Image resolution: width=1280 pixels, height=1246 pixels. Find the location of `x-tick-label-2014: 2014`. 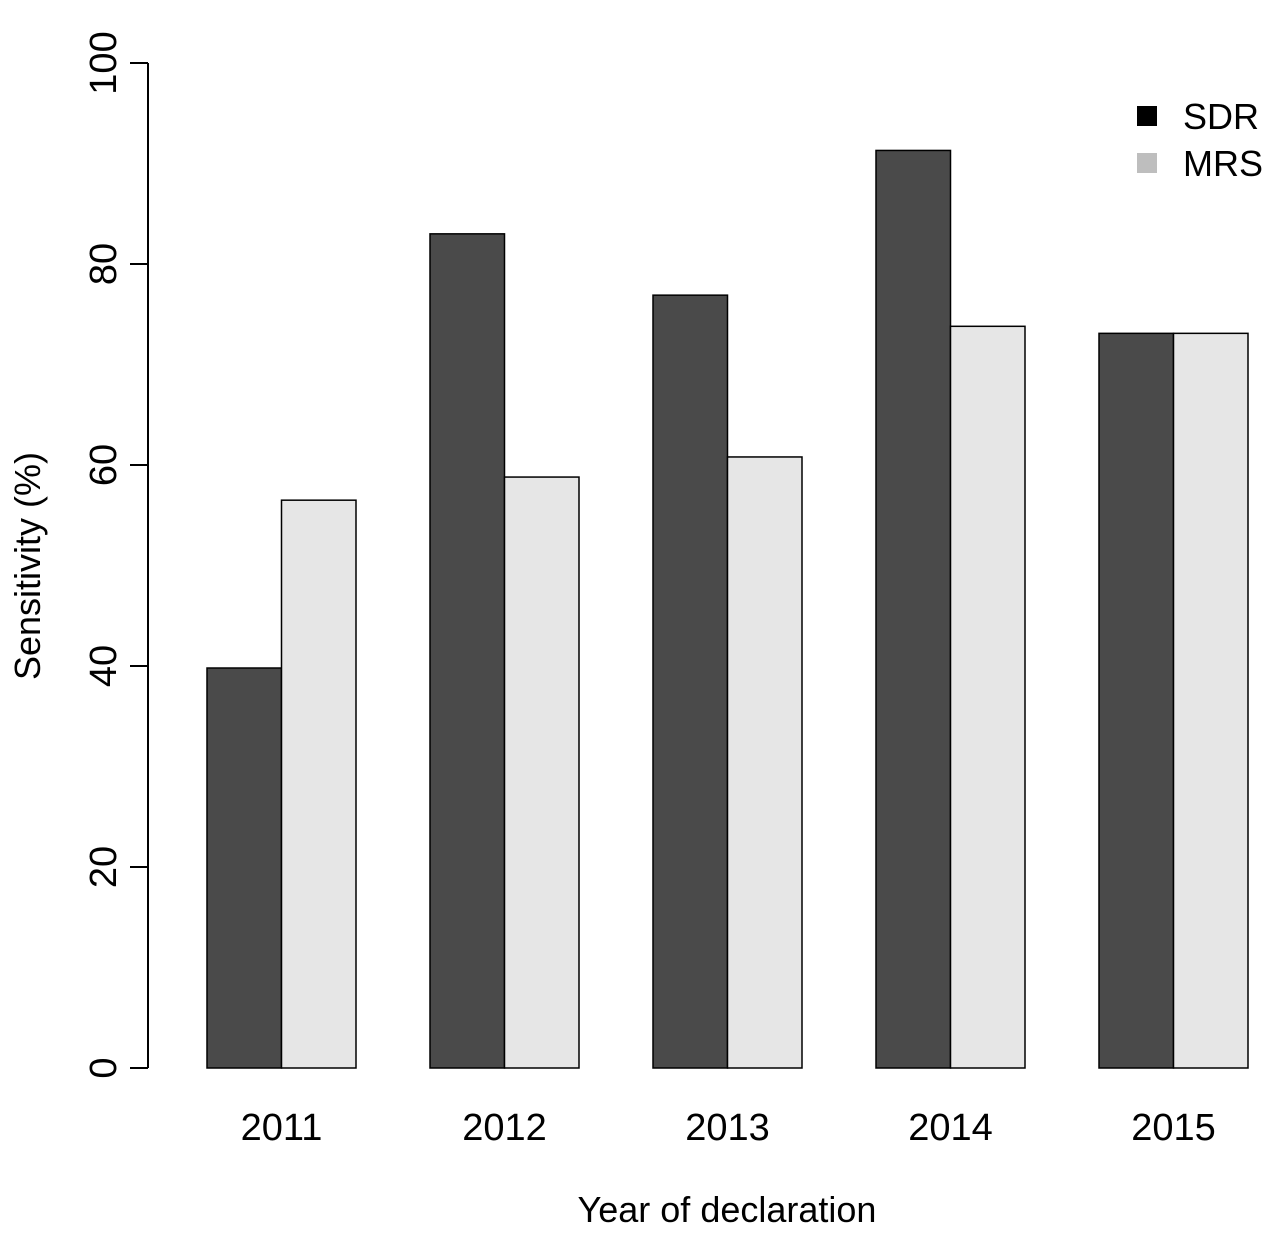

x-tick-label-2014: 2014 is located at coordinates (950, 1128).